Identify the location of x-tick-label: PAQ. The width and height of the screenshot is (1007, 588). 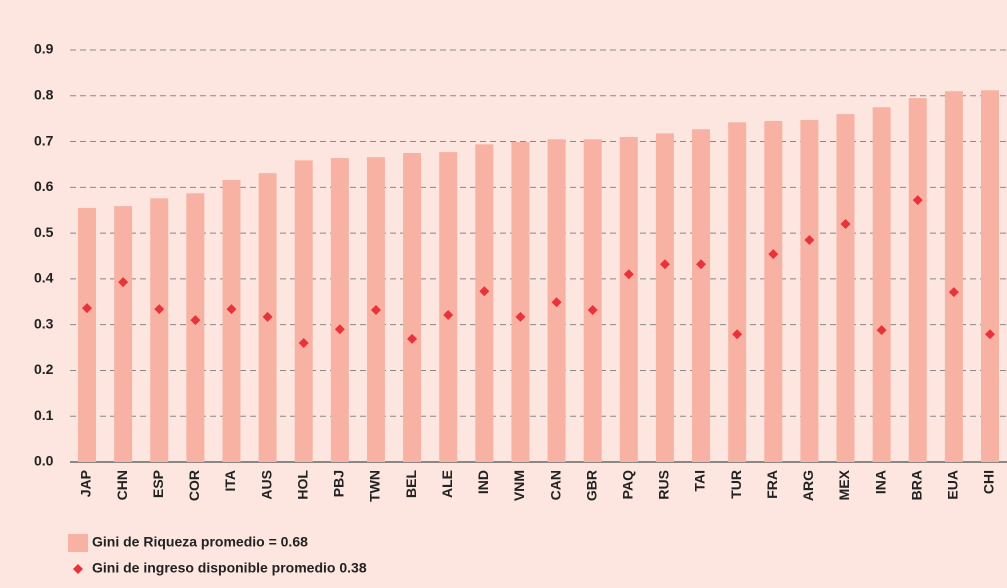
(628, 484).